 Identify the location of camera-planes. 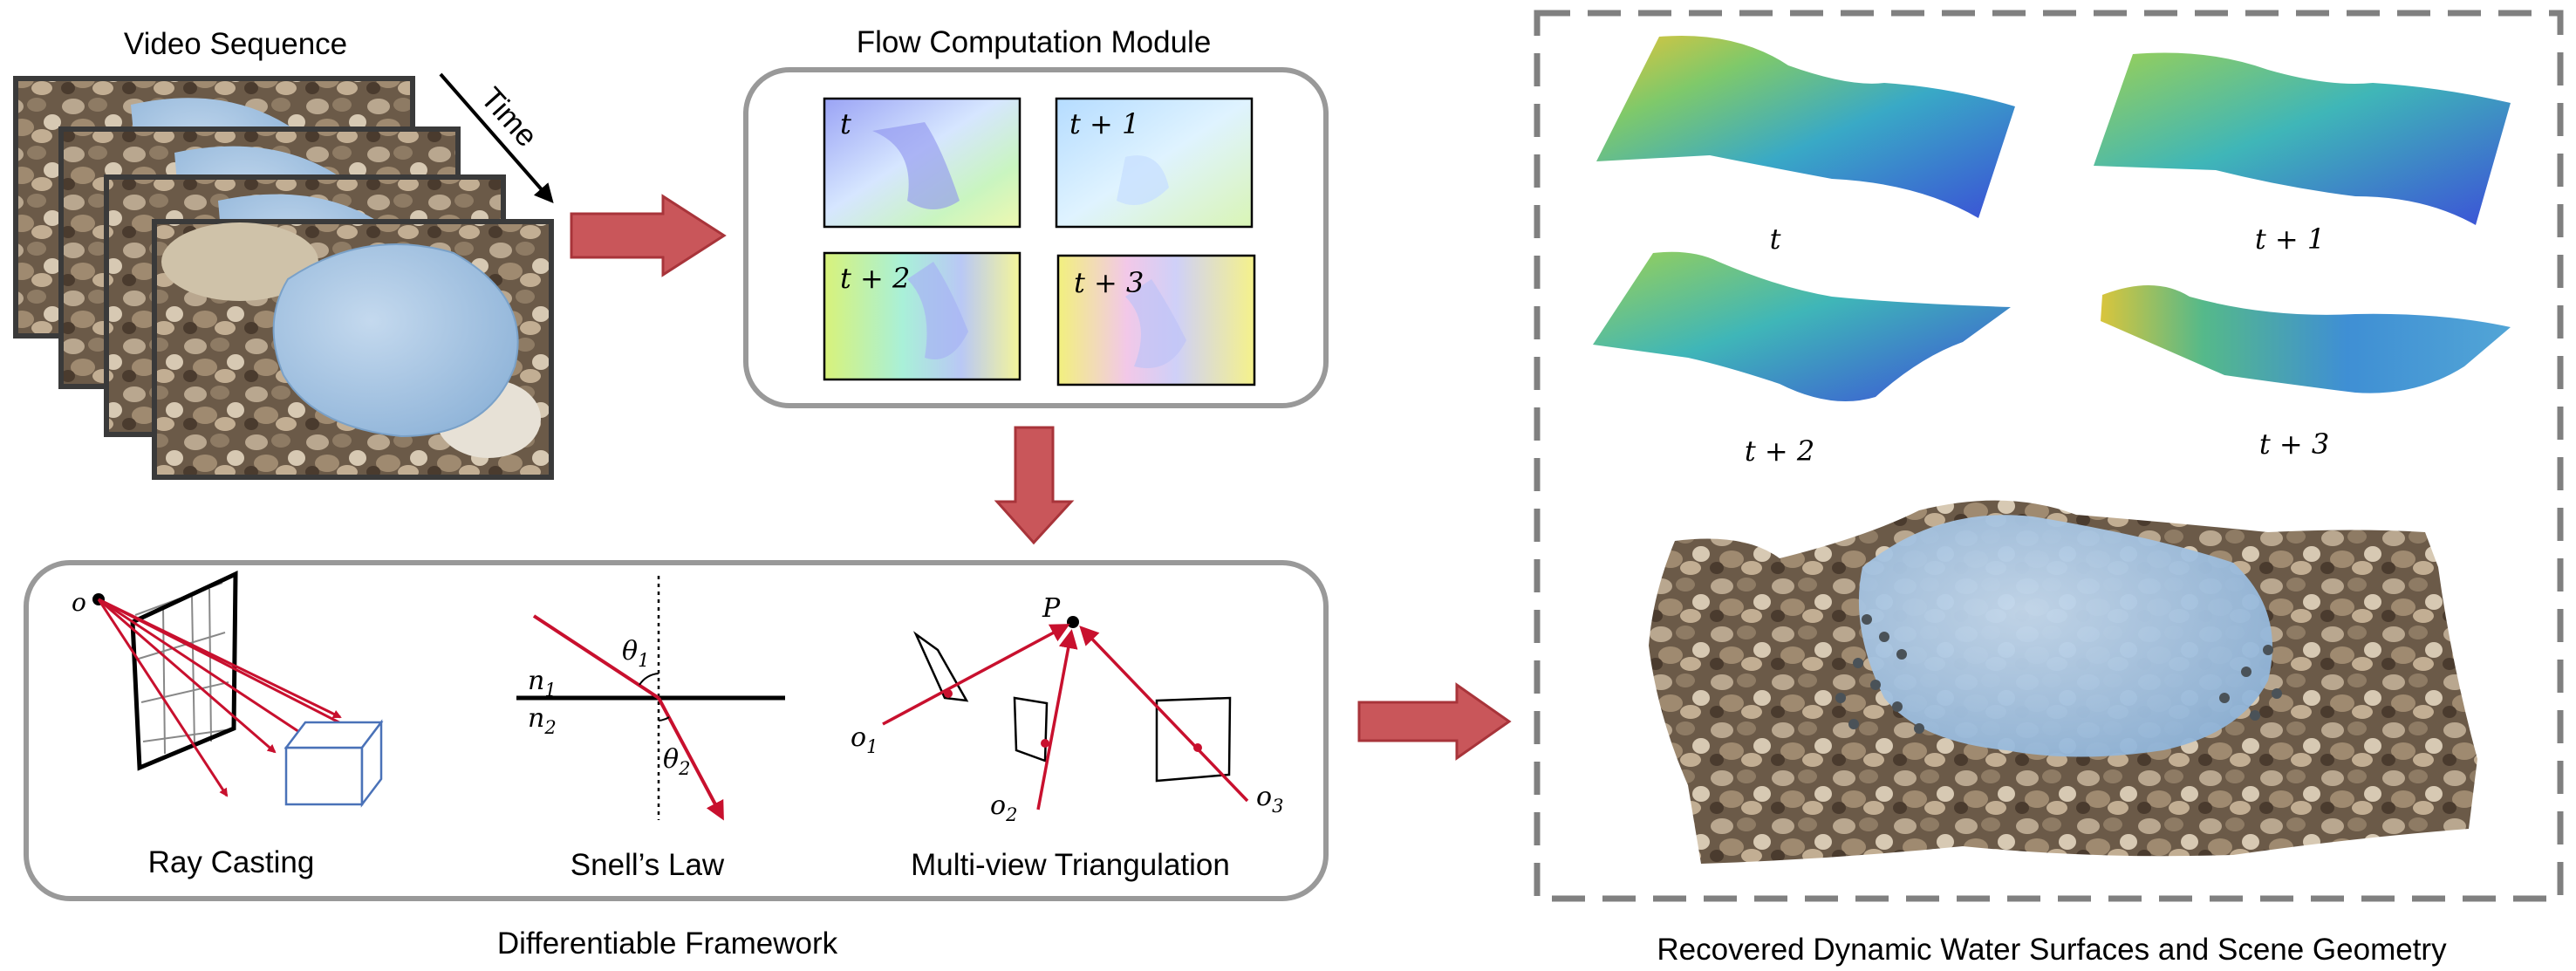
(1072, 707).